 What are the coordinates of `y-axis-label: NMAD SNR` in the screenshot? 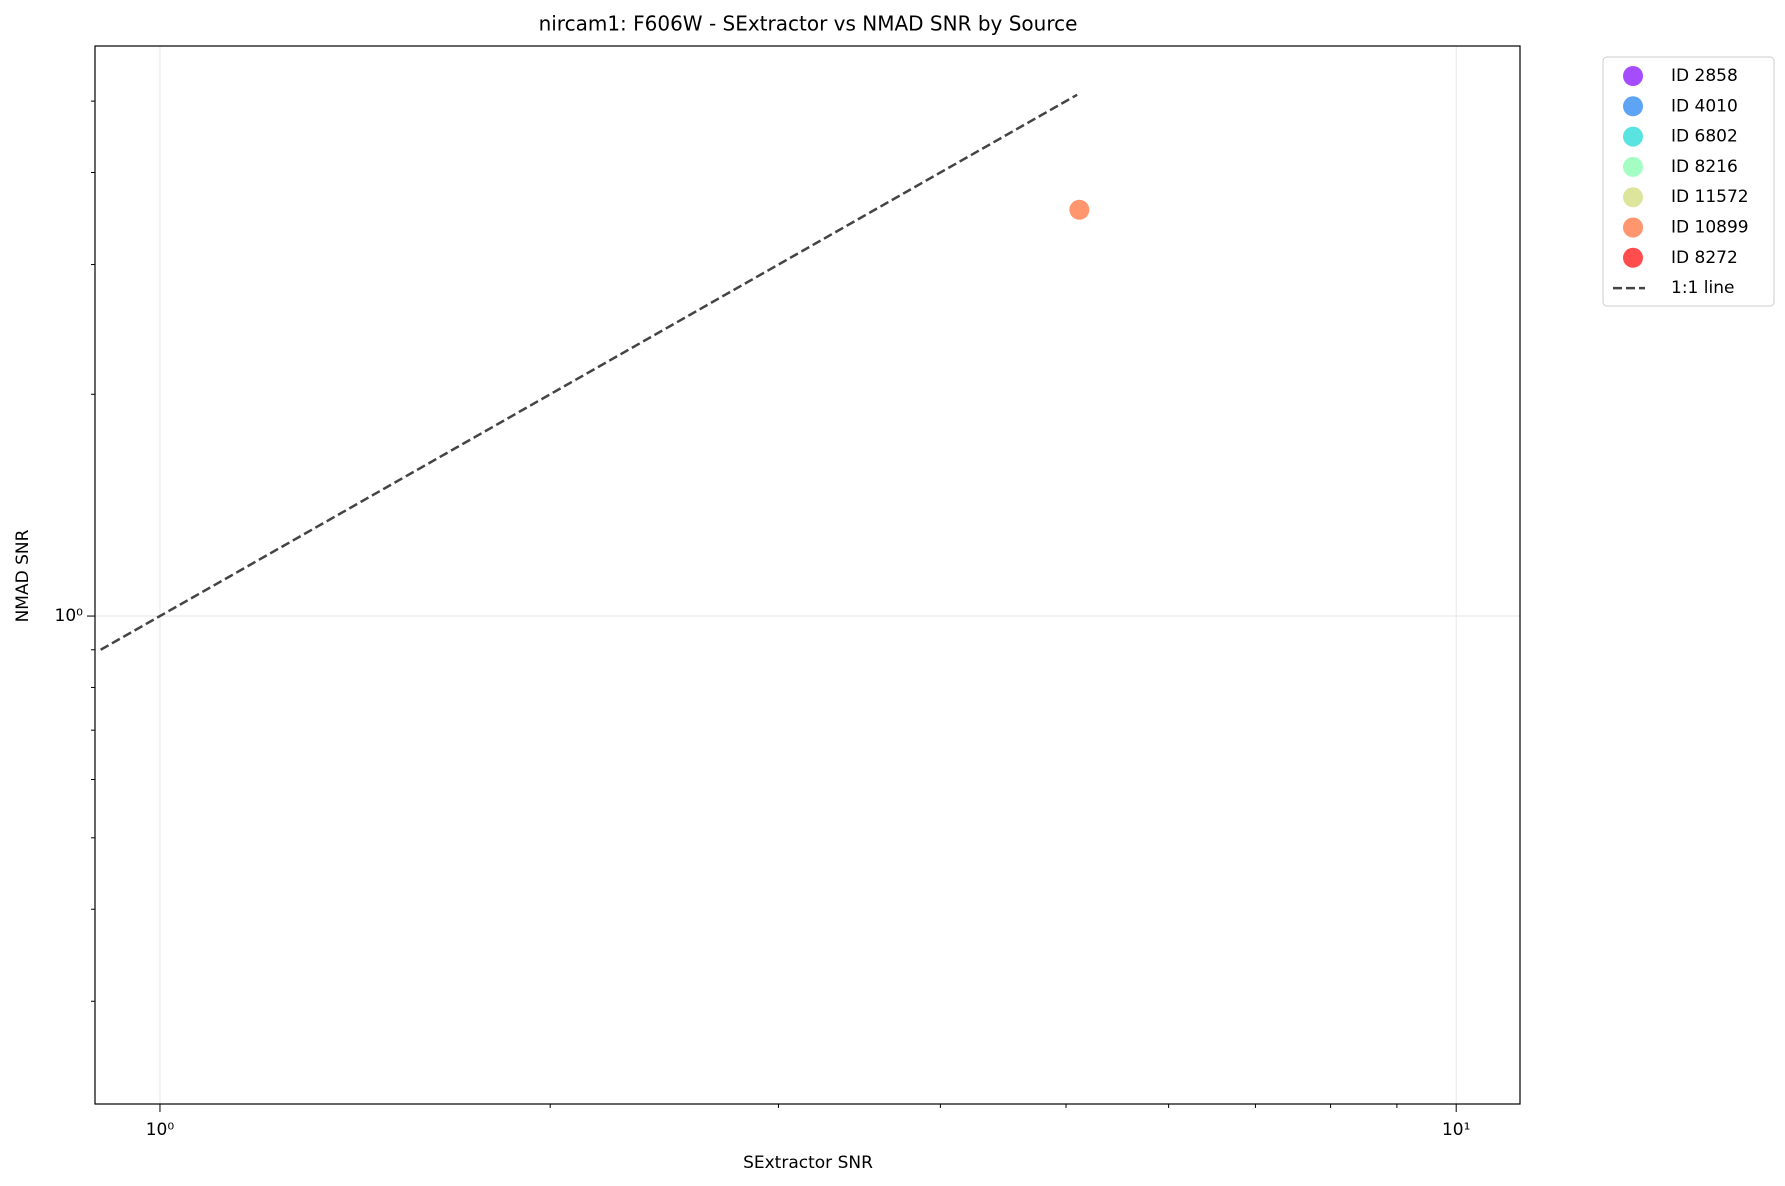 It's located at (23, 575).